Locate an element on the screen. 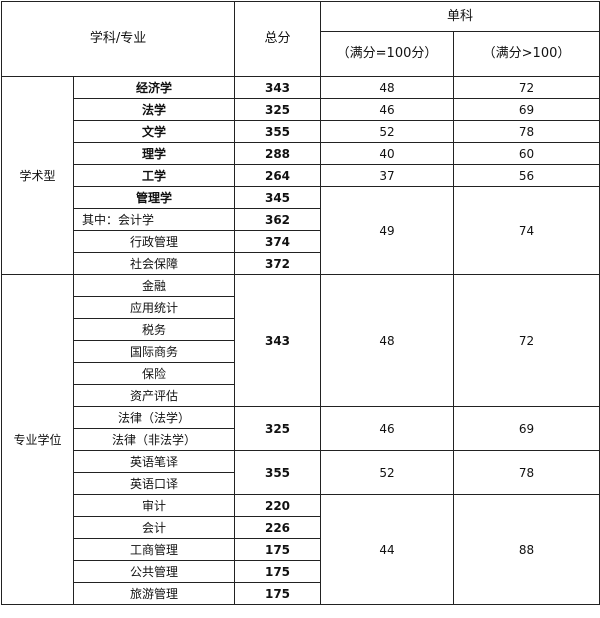 This screenshot has width=600, height=618. category-cell: 专业学位 is located at coordinates (37, 439).